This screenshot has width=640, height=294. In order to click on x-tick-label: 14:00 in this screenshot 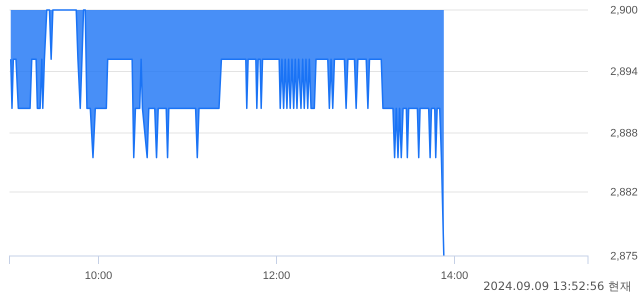, I will do `click(454, 276)`.